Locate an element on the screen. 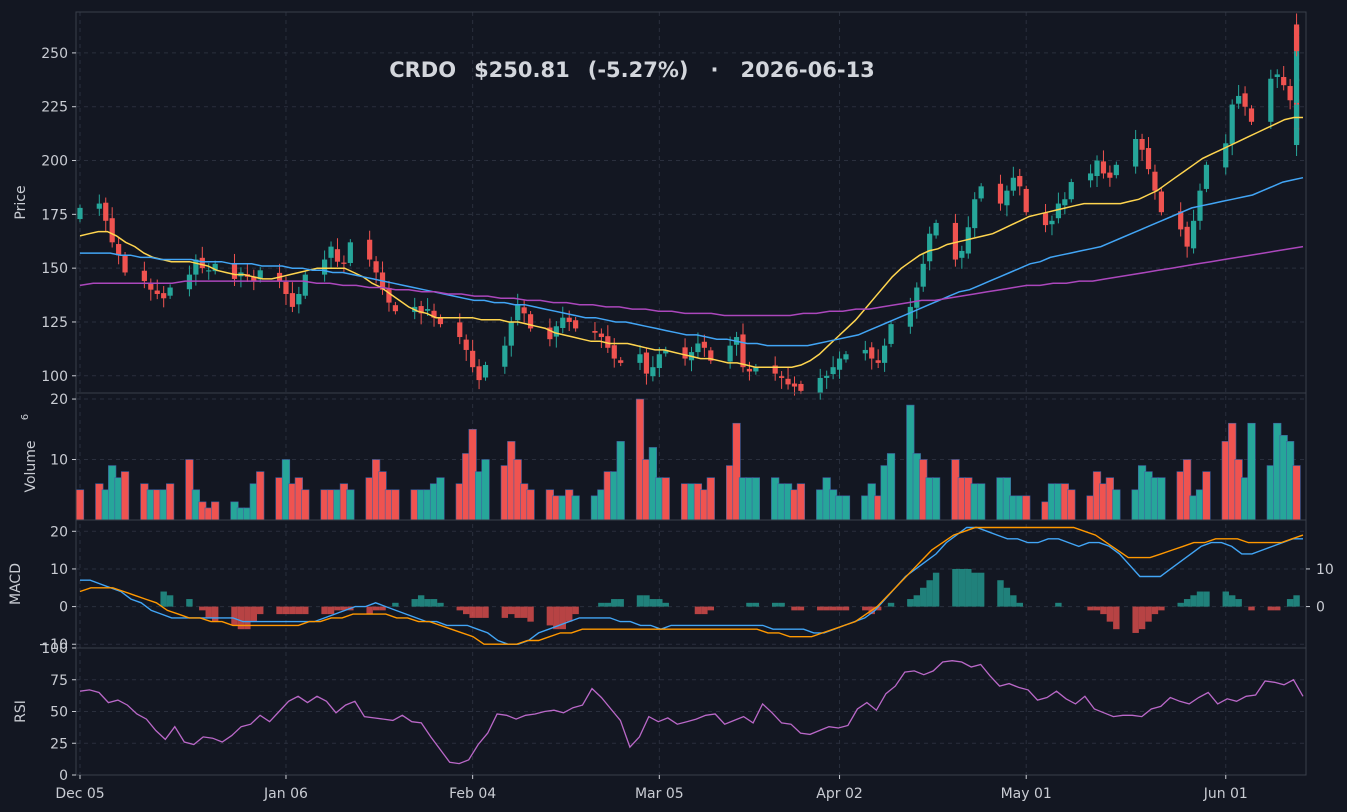 The width and height of the screenshot is (1347, 812). macd-line is located at coordinates (691, 585).